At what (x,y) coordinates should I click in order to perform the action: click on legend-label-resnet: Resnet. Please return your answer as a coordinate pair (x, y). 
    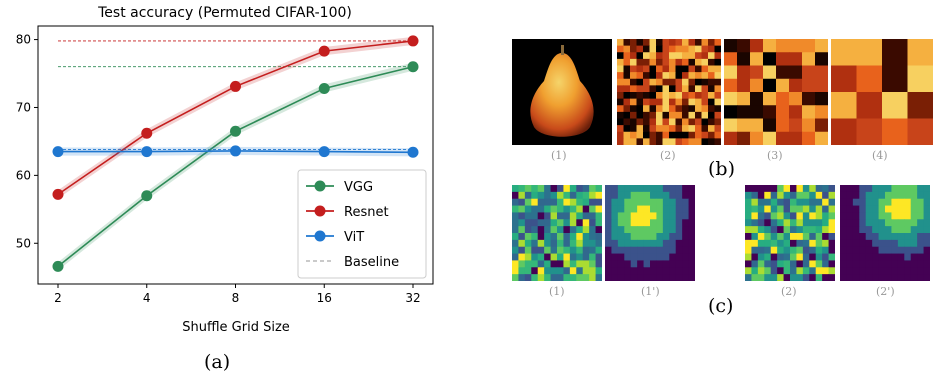
    Looking at the image, I should click on (366, 212).